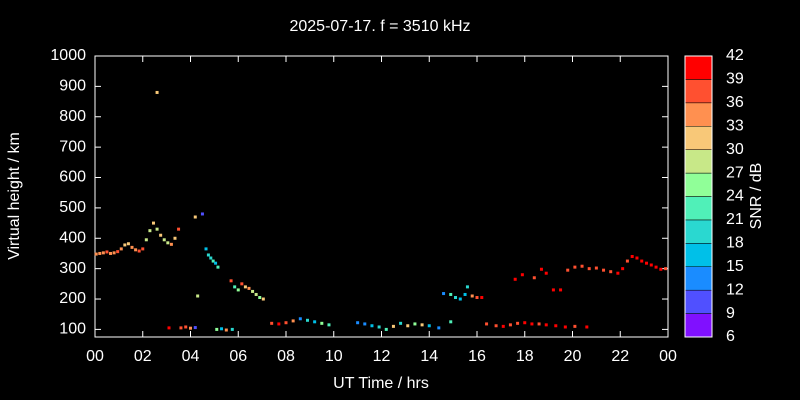 The height and width of the screenshot is (400, 800). I want to click on y-tick-label: 800, so click(72, 116).